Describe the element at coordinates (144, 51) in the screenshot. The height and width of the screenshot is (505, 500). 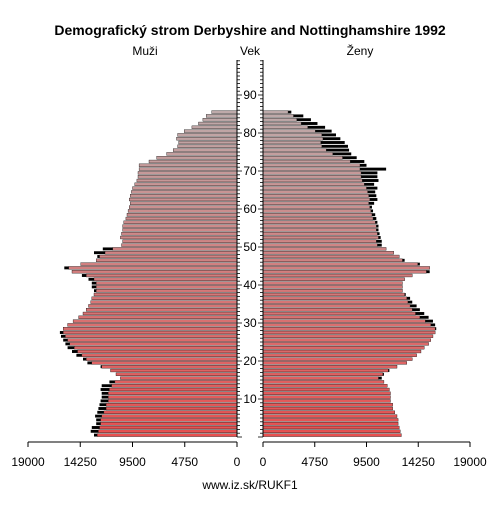
I see `male-label: Muži` at that location.